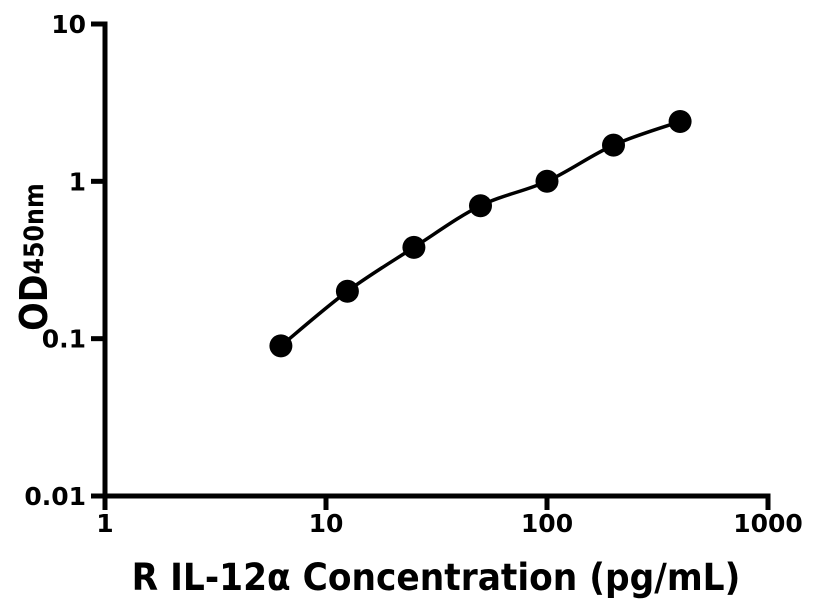 The height and width of the screenshot is (612, 816). Describe the element at coordinates (34, 229) in the screenshot. I see `y-axis-title-subscript: 450nm` at that location.